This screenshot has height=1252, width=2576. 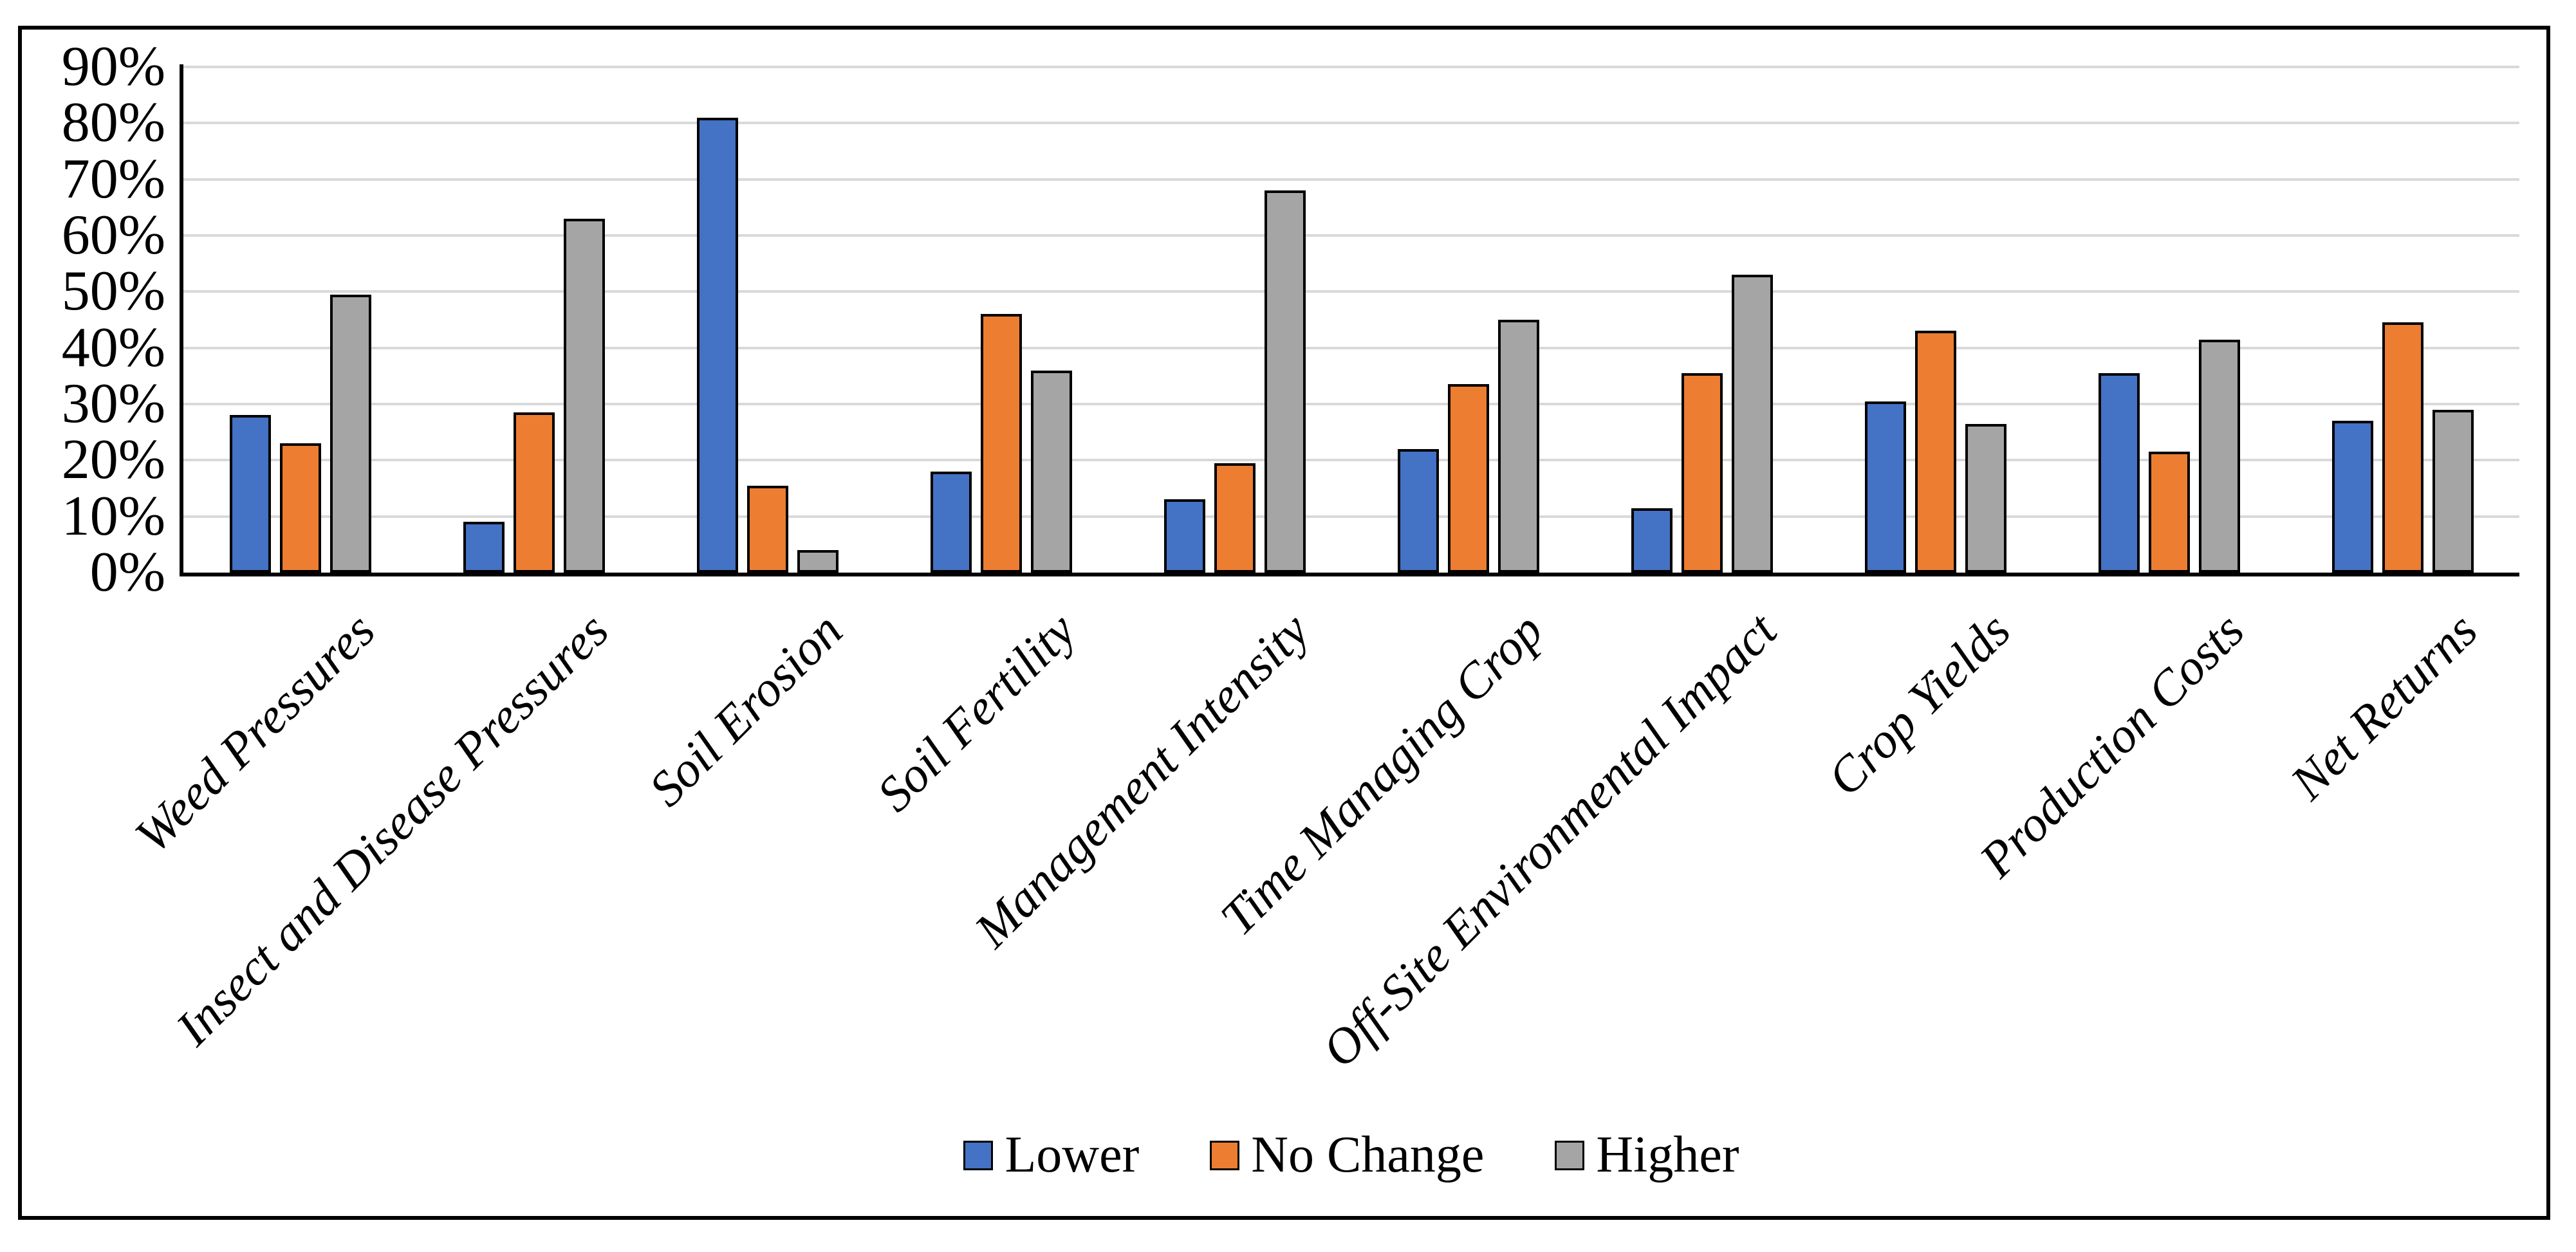 What do you see at coordinates (113, 404) in the screenshot?
I see `y-tick-label-30: 30%` at bounding box center [113, 404].